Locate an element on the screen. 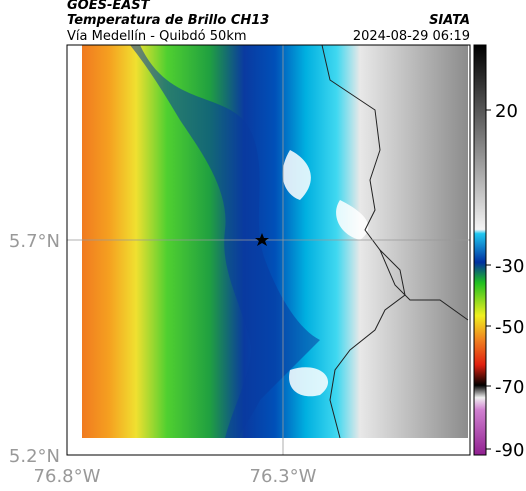  border is located at coordinates (424, 285).